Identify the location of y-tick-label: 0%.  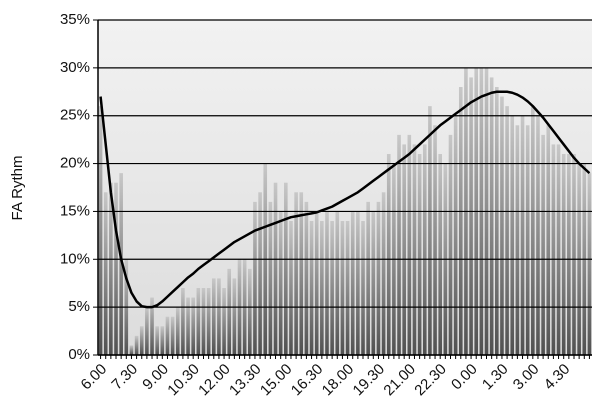
(79, 354).